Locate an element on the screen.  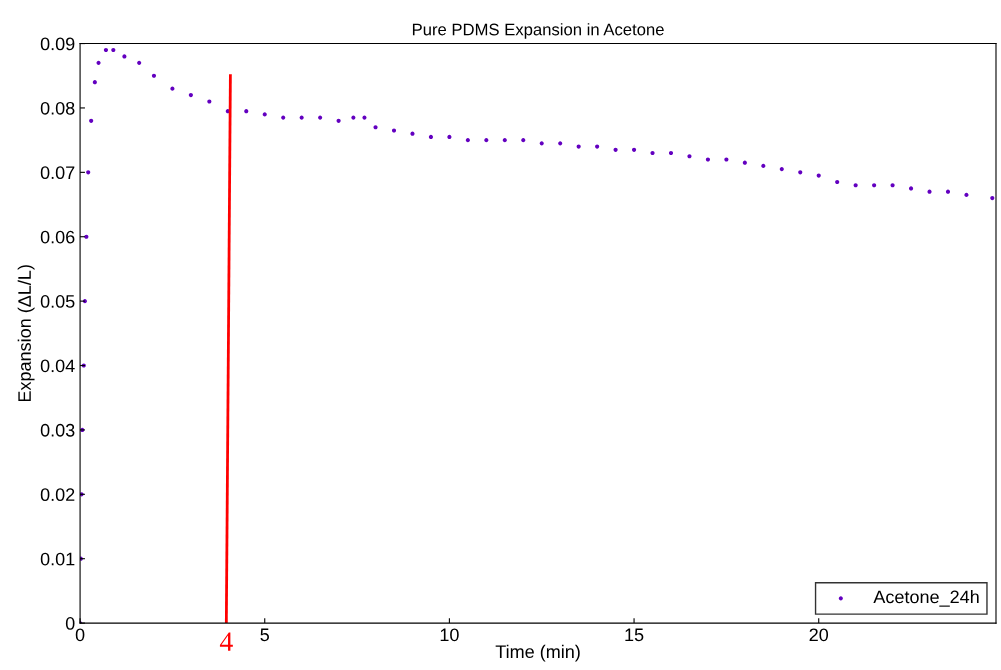
legend-label: Acetone_24h is located at coordinates (926, 598).